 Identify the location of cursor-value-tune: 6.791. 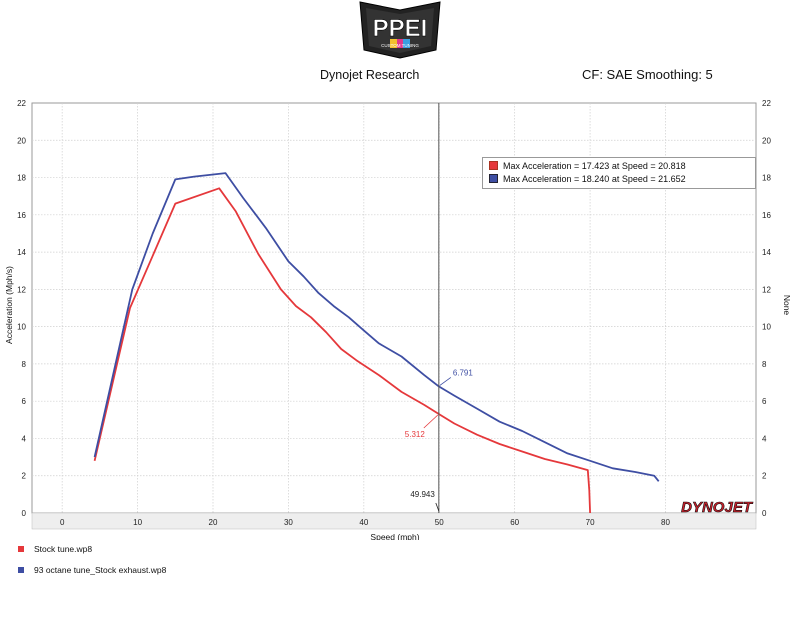
(463, 372).